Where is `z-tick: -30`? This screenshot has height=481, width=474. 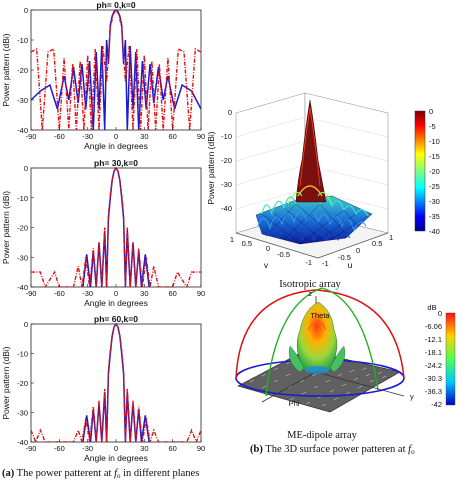
z-tick: -30 is located at coordinates (226, 184).